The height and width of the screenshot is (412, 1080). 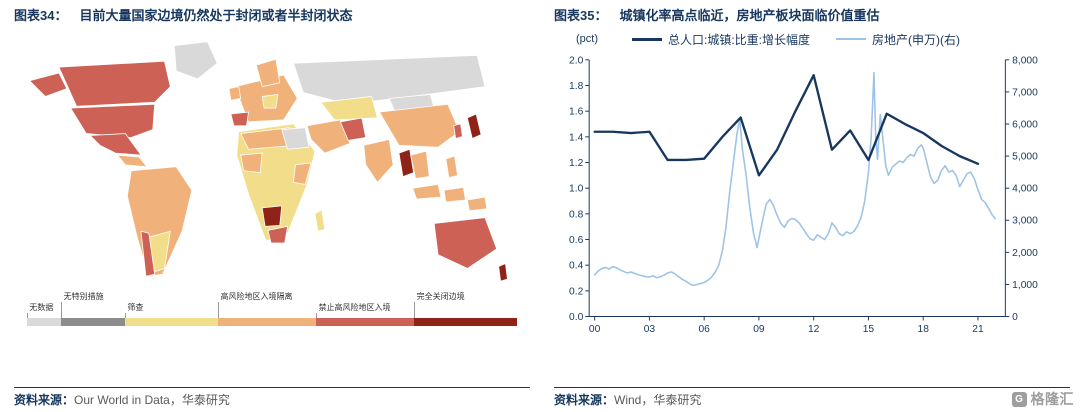 I want to click on map-region-alaska, so click(x=48, y=85).